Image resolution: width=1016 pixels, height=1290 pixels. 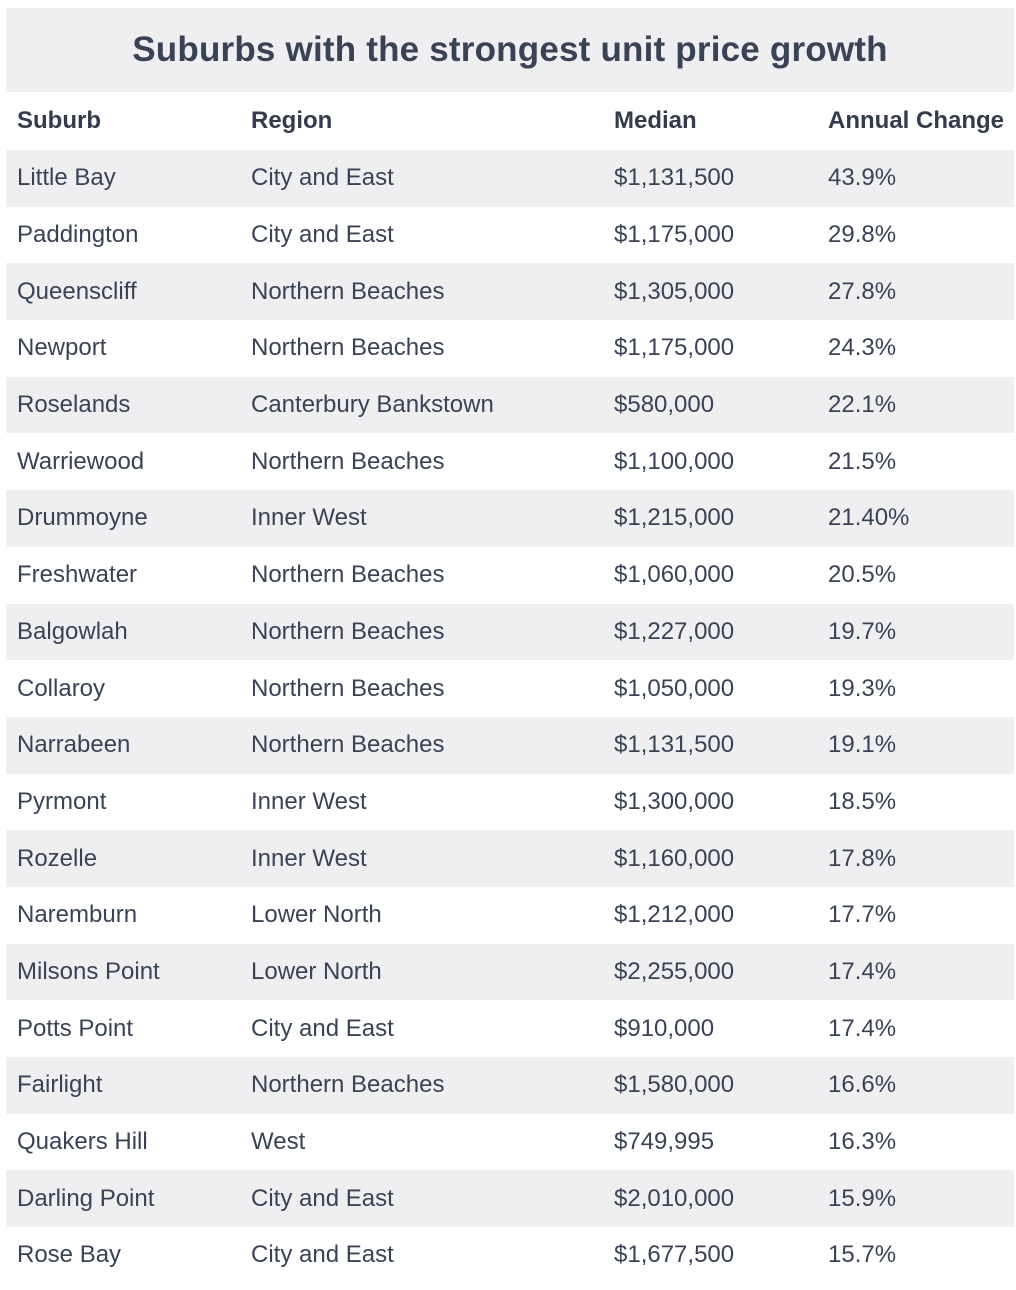 I want to click on region-cell: Canterbury Bankstown, so click(x=421, y=405).